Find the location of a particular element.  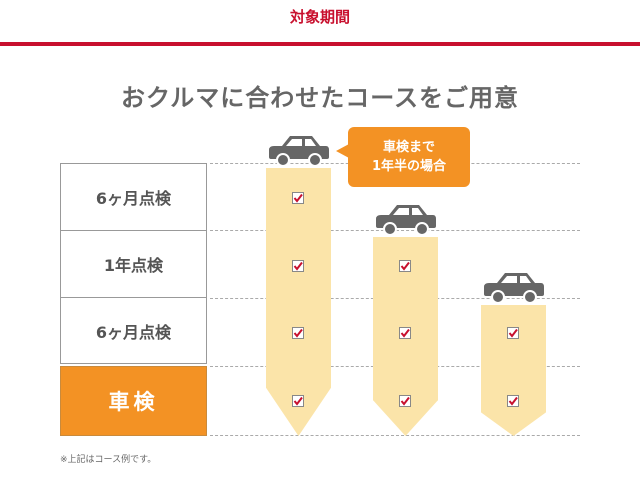

row-label-6month-2: 6ヶ月点検 is located at coordinates (133, 330).